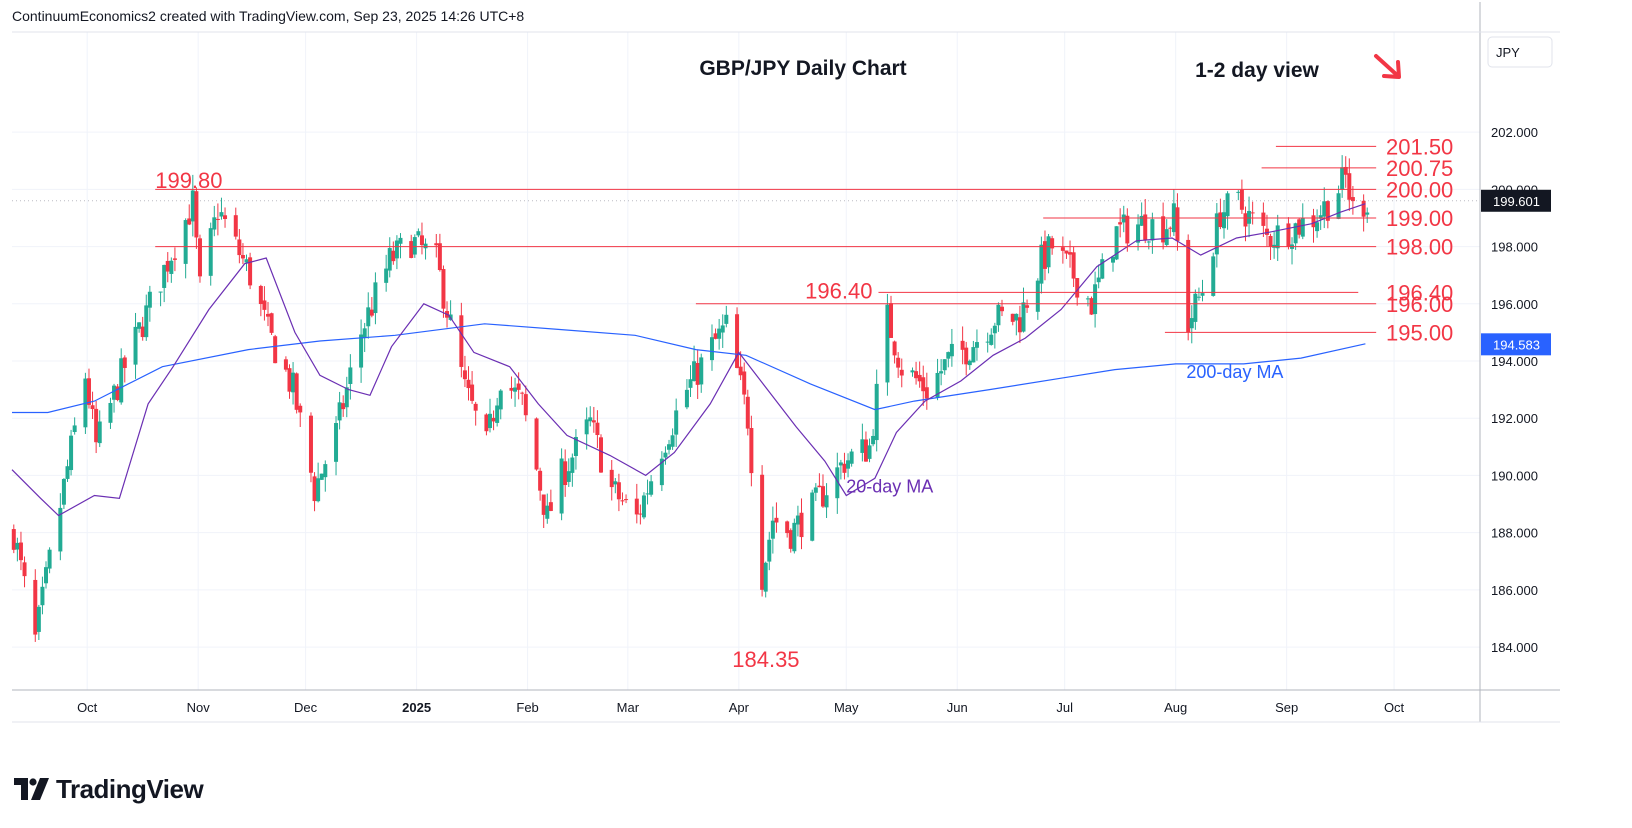  Describe the element at coordinates (1391, 69) in the screenshot. I see `arrow-head` at that location.